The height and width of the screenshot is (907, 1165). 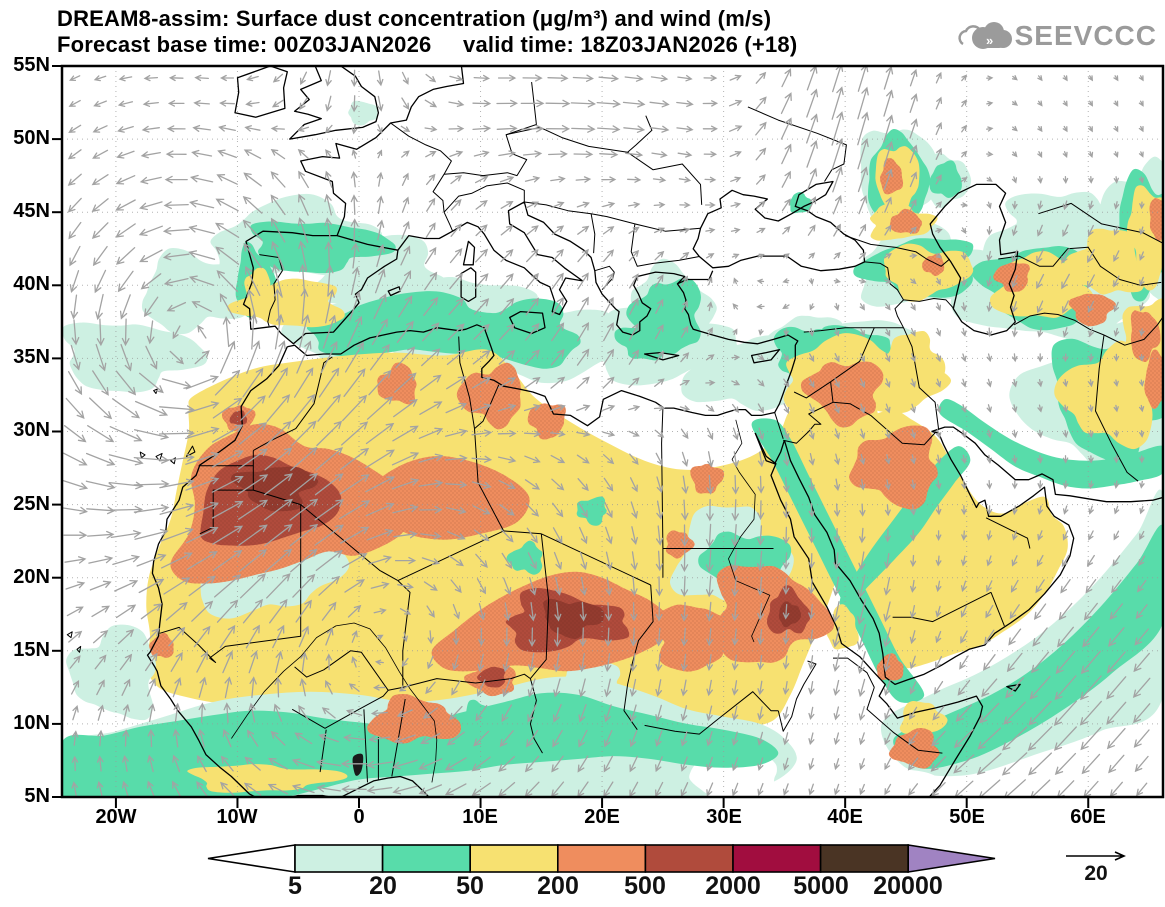 What do you see at coordinates (31, 650) in the screenshot?
I see `lat-tick-label: 15N` at bounding box center [31, 650].